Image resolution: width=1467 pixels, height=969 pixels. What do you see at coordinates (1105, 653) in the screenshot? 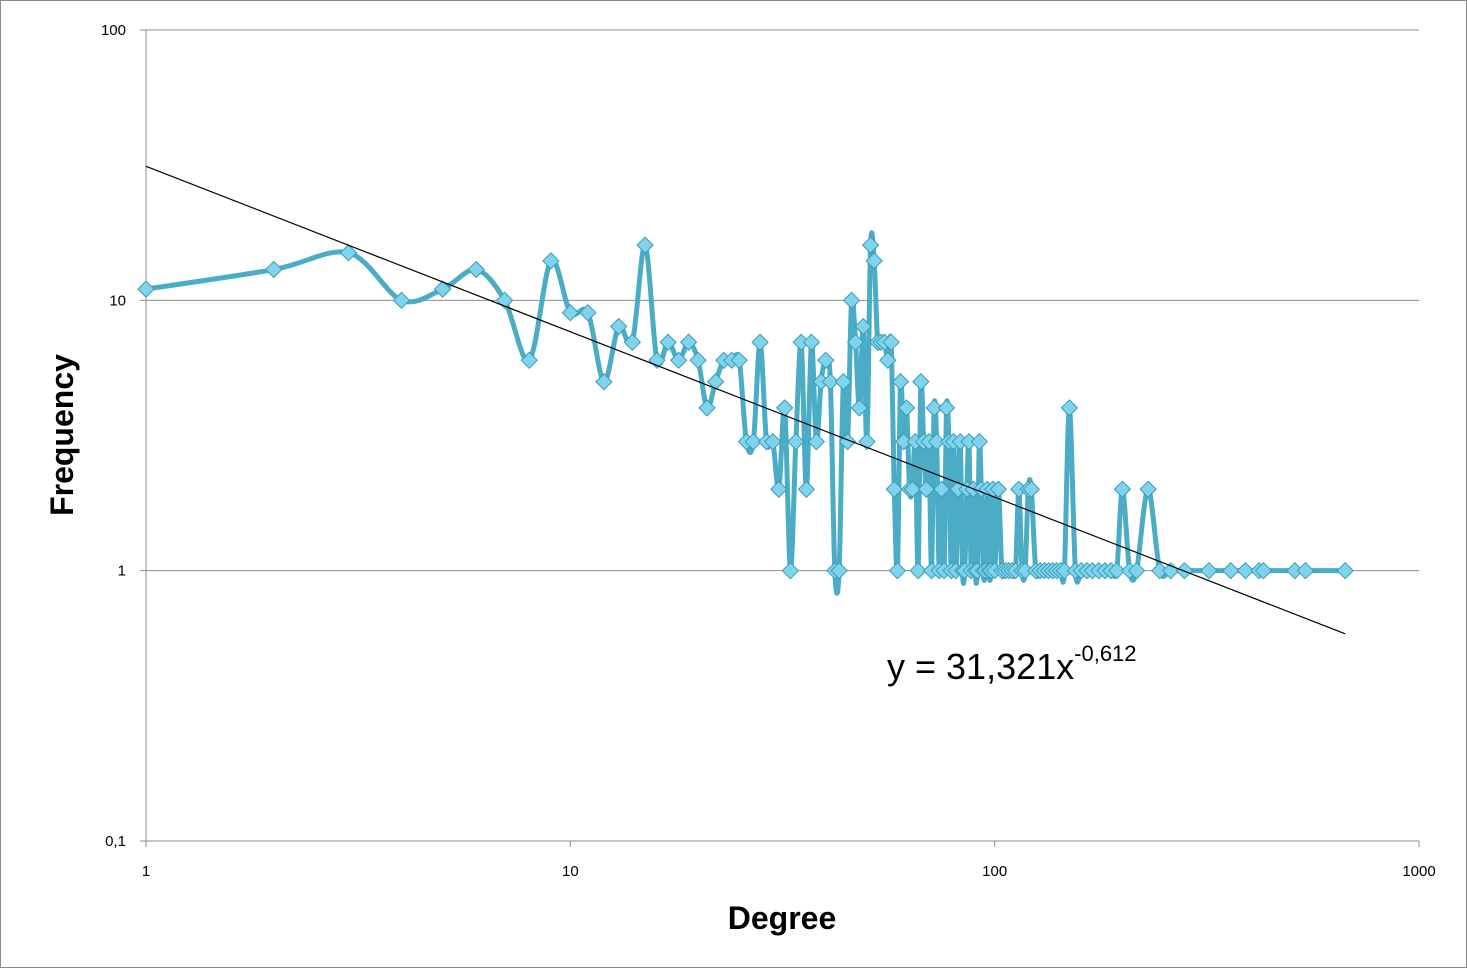
I see `trendline-equation-exponent: -0,612` at bounding box center [1105, 653].